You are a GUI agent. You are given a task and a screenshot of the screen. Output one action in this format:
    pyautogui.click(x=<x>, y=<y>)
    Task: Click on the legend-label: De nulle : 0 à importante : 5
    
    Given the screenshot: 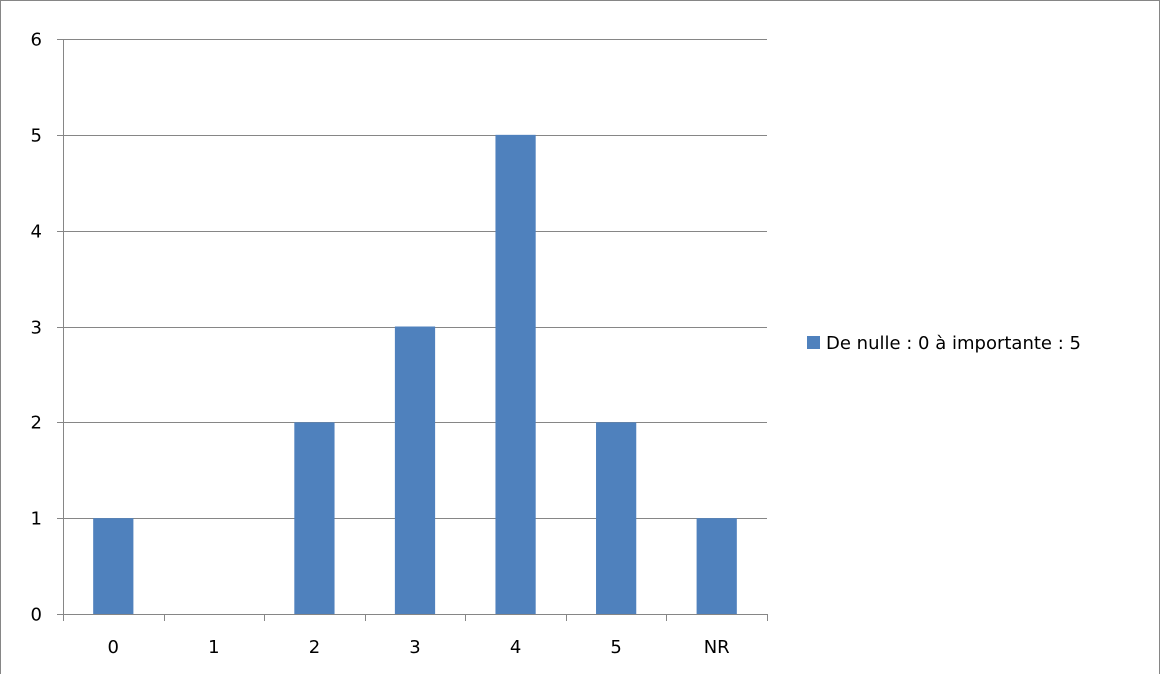 What is the action you would take?
    pyautogui.click(x=953, y=343)
    